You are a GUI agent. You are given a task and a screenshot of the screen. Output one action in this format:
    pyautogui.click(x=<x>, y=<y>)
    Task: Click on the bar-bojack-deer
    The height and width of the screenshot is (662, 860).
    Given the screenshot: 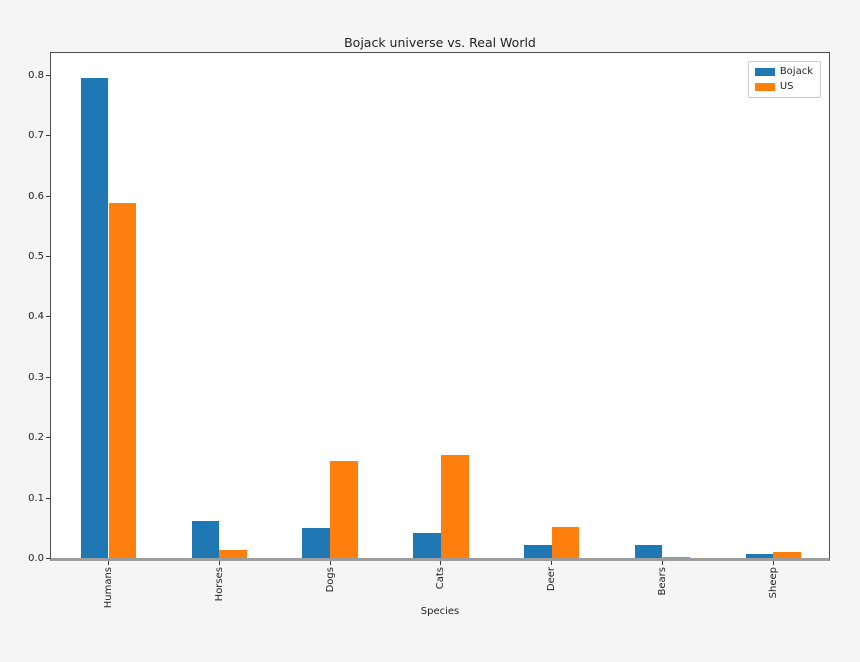 What is the action you would take?
    pyautogui.click(x=538, y=551)
    